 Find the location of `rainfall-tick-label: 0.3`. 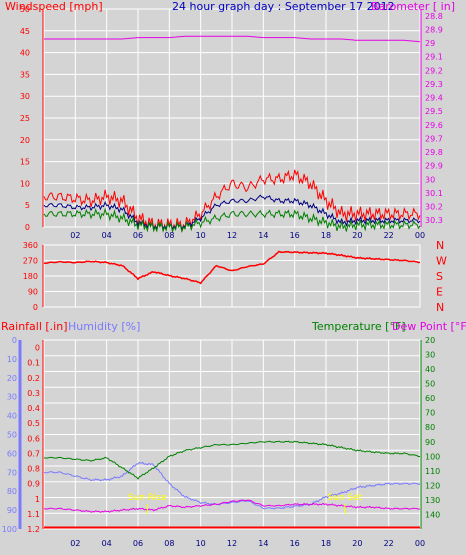

rainfall-tick-label: 0.3 is located at coordinates (33, 393).